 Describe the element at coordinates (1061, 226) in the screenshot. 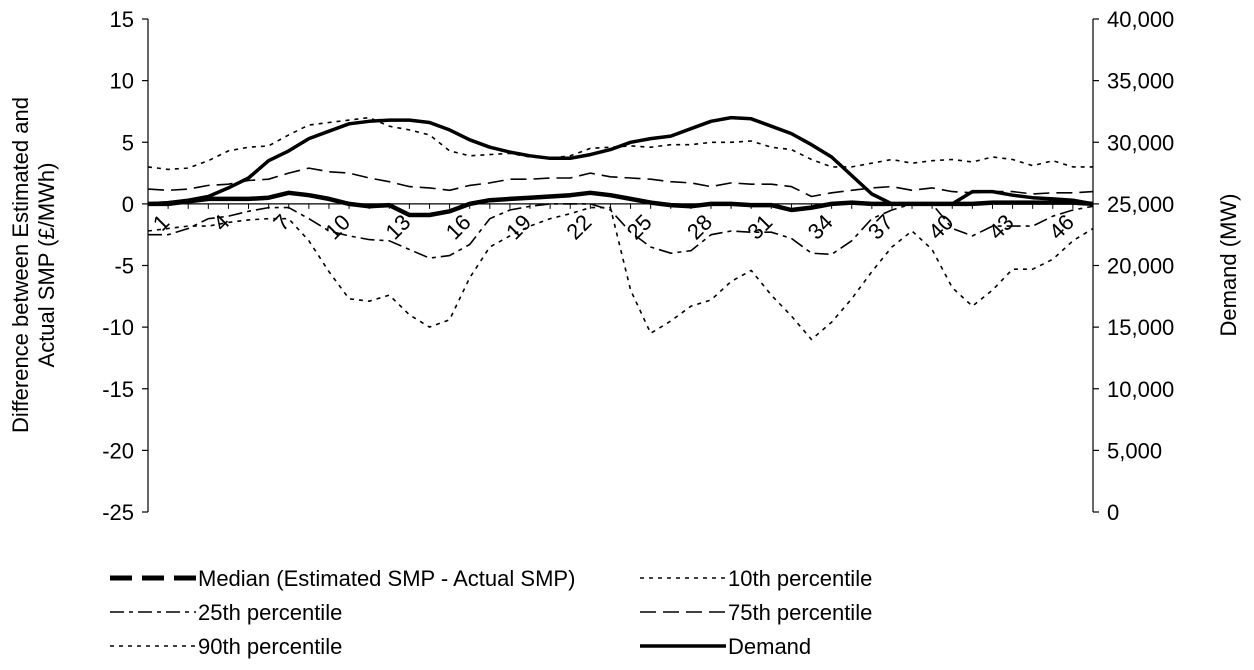

I see `x-tick-label: 46` at that location.